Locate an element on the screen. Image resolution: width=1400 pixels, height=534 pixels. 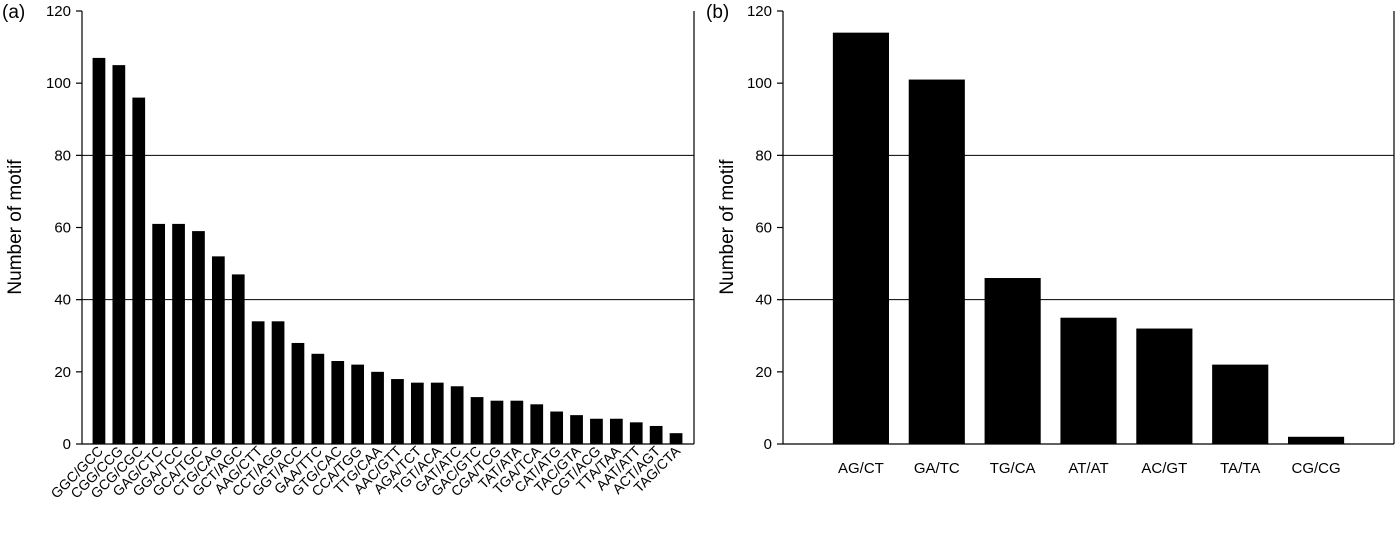
x-tick-label: AT/AT is located at coordinates (1088, 468).